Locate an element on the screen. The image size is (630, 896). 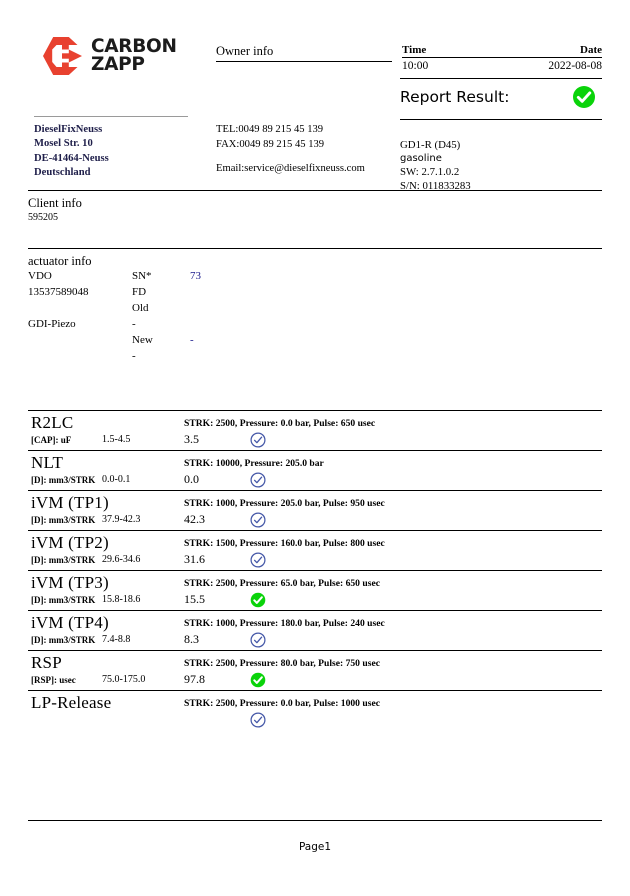
actuator-sn-label: SN* is located at coordinates (142, 276).